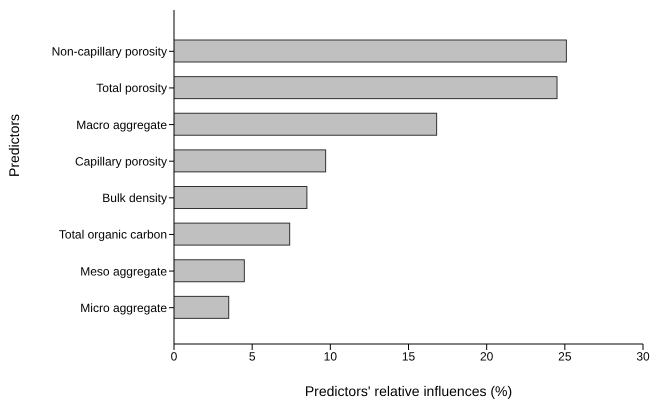 This screenshot has height=402, width=650. What do you see at coordinates (14, 145) in the screenshot?
I see `y-axis-title: Predictors` at bounding box center [14, 145].